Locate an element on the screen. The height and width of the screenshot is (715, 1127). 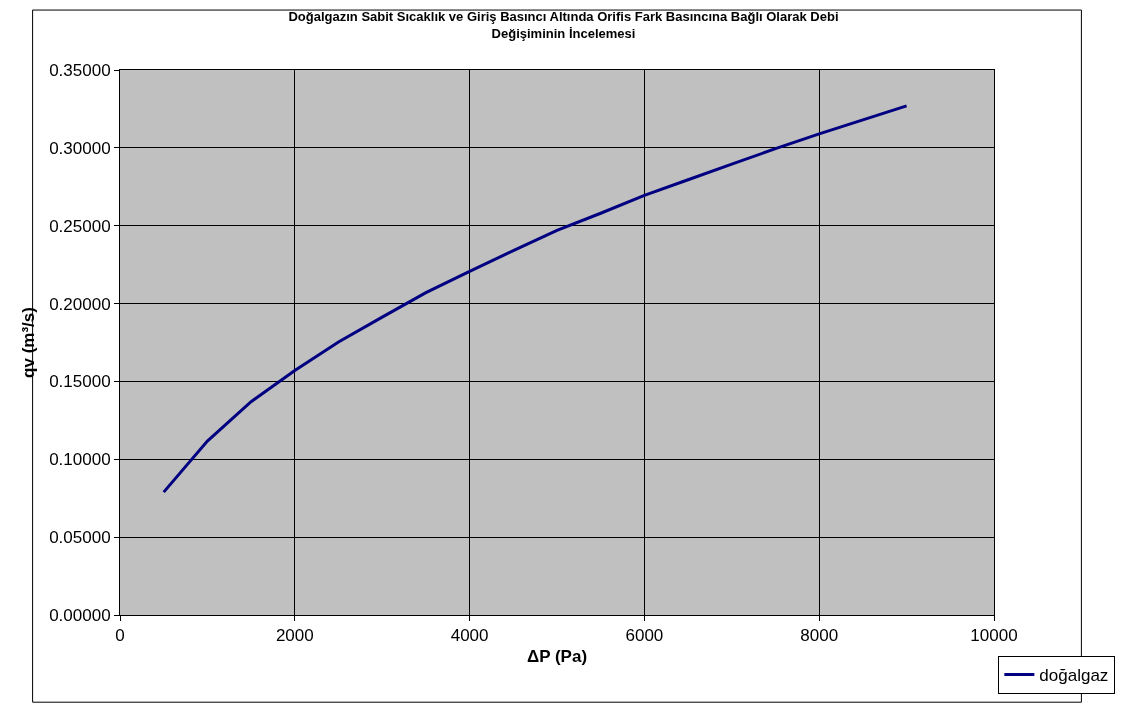
y-axis-title: qv (m³/s) is located at coordinates (28, 342).